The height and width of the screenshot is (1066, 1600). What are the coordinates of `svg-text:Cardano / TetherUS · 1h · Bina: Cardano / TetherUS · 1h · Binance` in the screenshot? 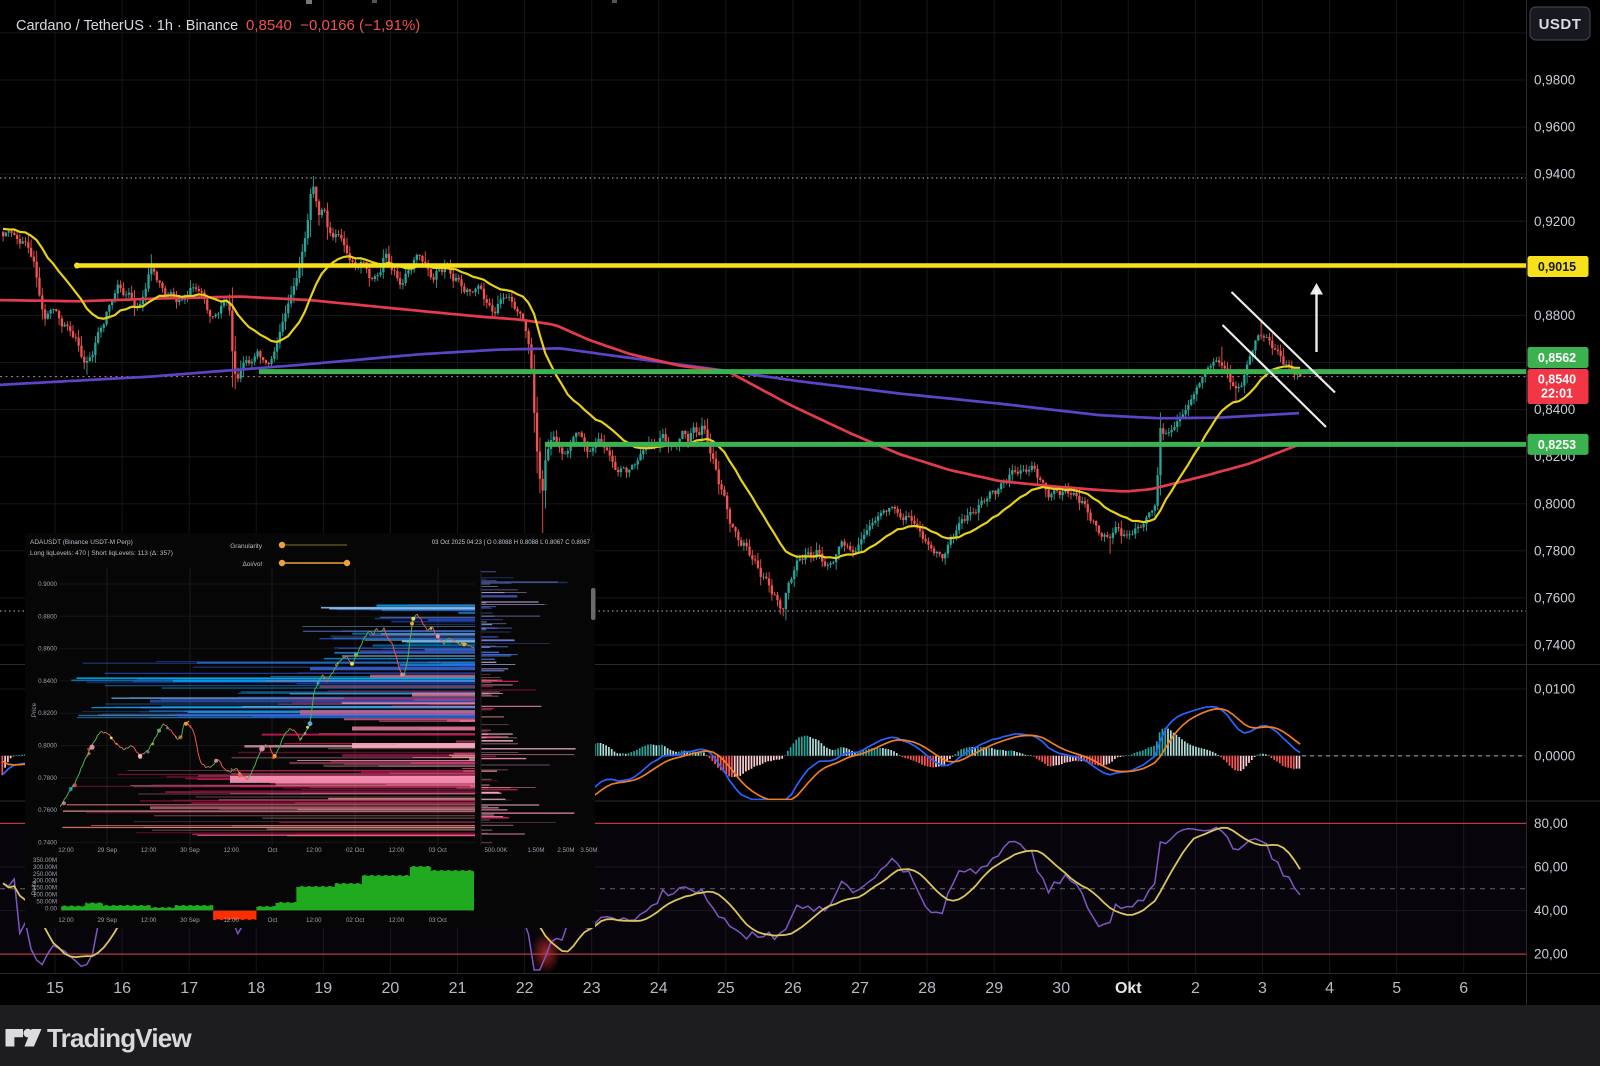 It's located at (127, 26).